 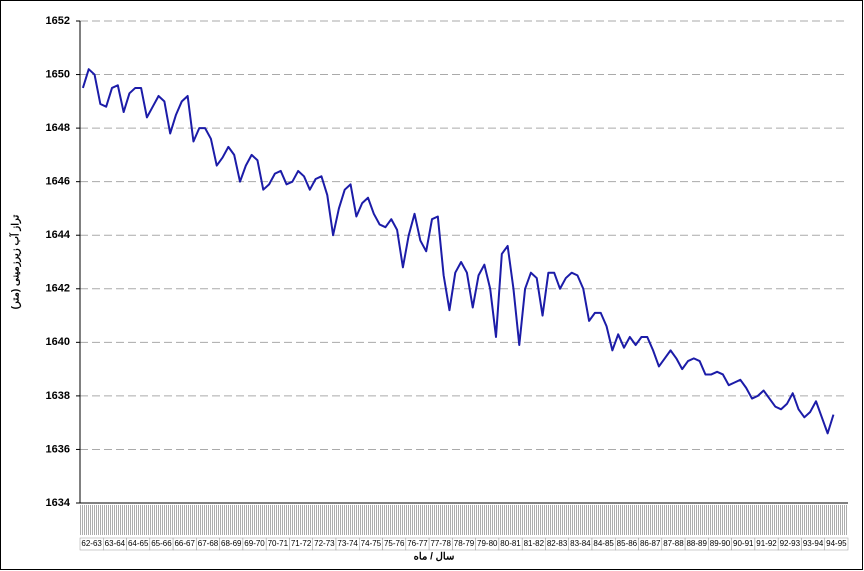 I want to click on x-tick-label: 91-92, so click(x=766, y=543).